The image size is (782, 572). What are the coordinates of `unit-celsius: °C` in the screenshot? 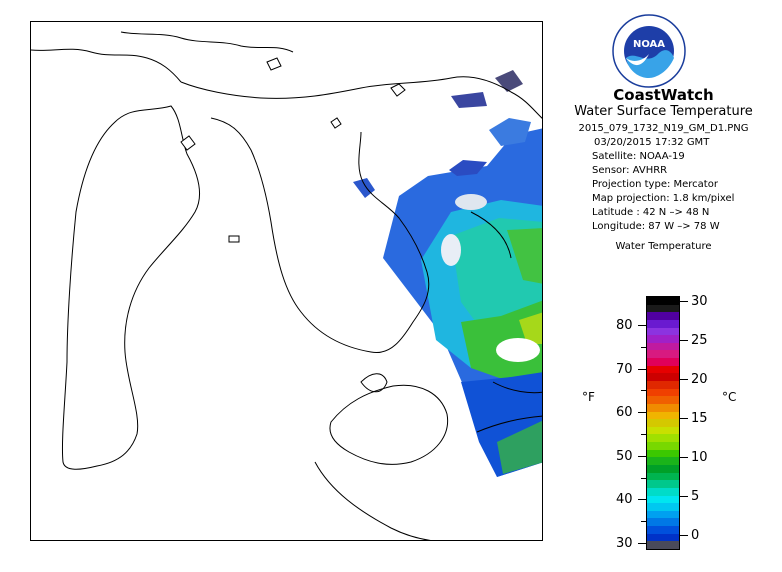 It's located at (729, 397).